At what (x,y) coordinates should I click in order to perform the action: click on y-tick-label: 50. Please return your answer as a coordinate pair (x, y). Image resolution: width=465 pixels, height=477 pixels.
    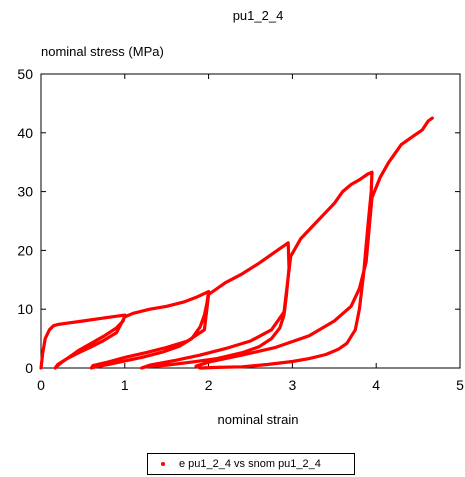
    Looking at the image, I should click on (25, 74).